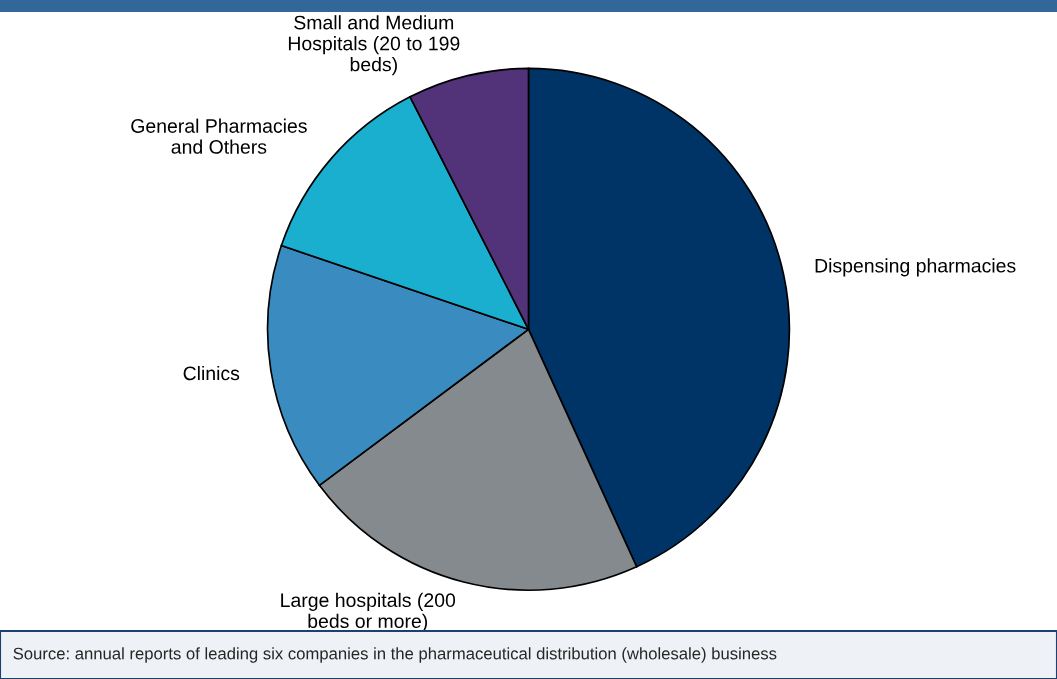  What do you see at coordinates (211, 373) in the screenshot?
I see `slice-label: Clinics` at bounding box center [211, 373].